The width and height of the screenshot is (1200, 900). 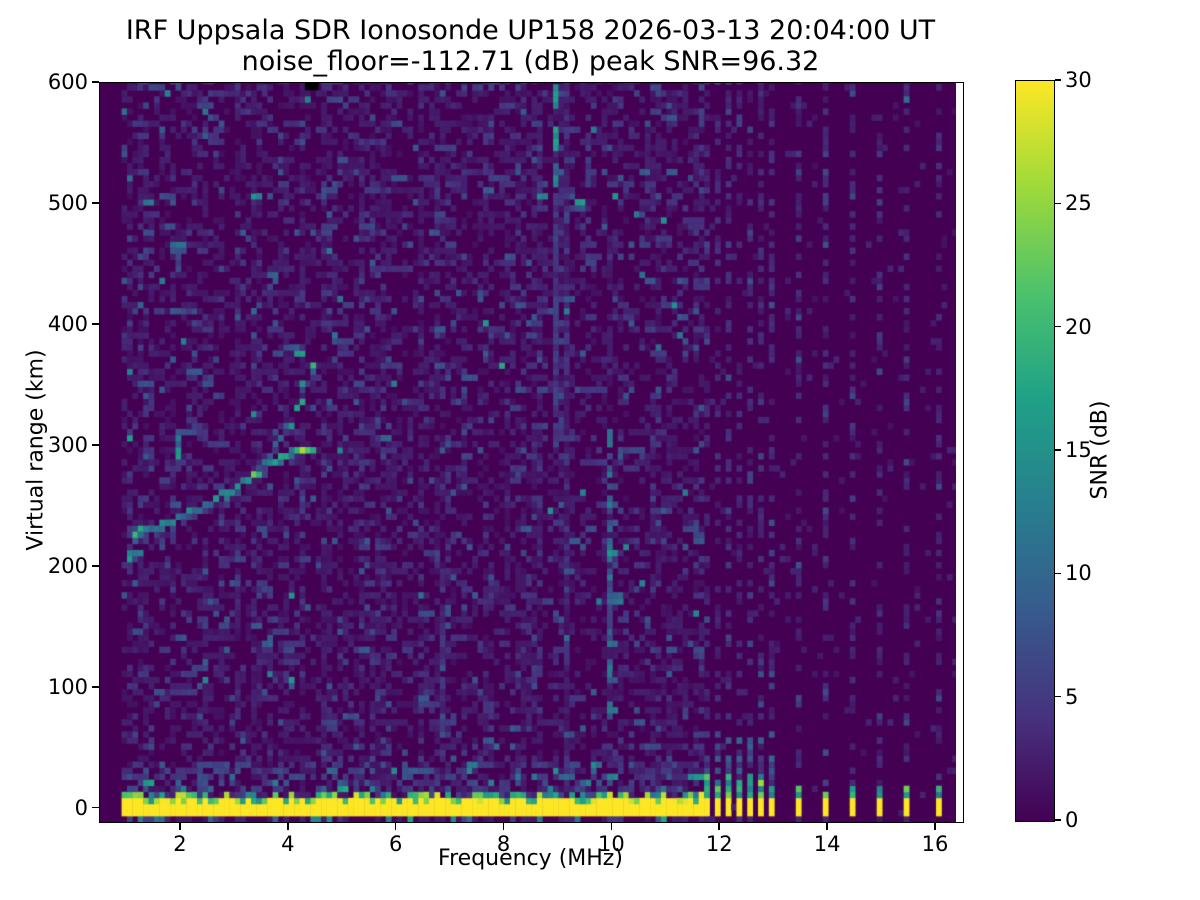 What do you see at coordinates (81, 807) in the screenshot?
I see `y-tick-label: 0` at bounding box center [81, 807].